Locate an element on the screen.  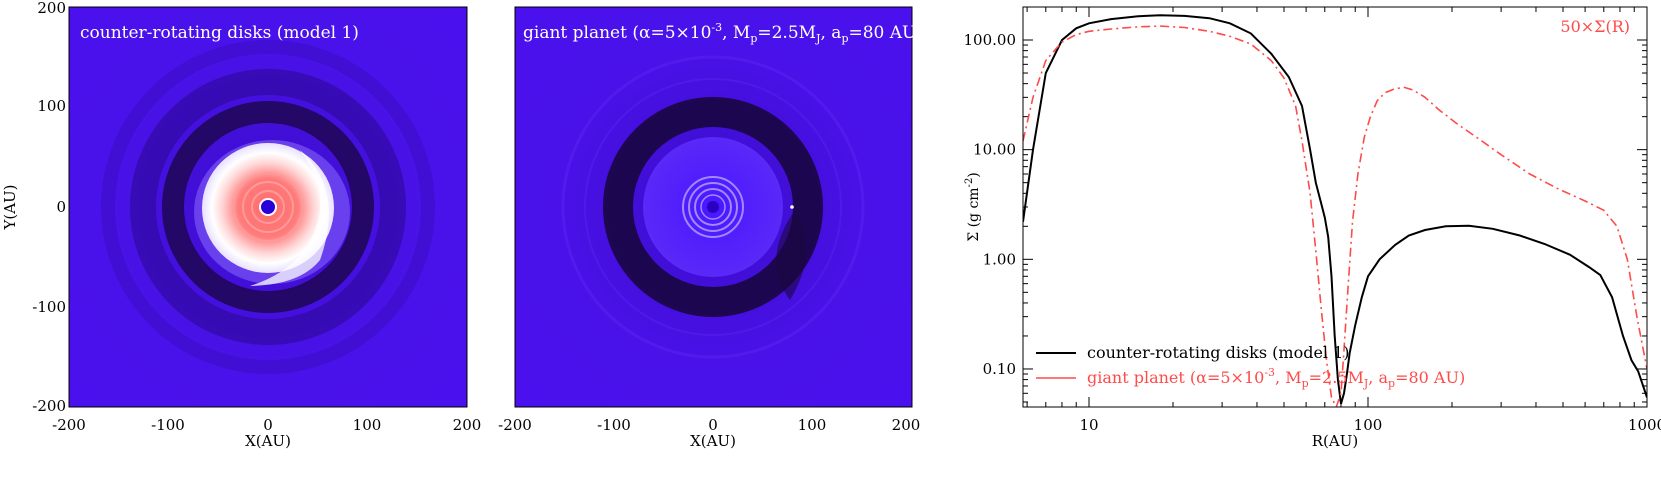
left-ytick: 200 is located at coordinates (51, 8).